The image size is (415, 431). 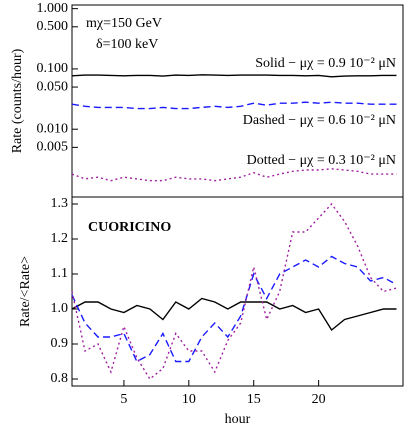 What do you see at coordinates (60, 378) in the screenshot?
I see `y-tick-label: 0.8` at bounding box center [60, 378].